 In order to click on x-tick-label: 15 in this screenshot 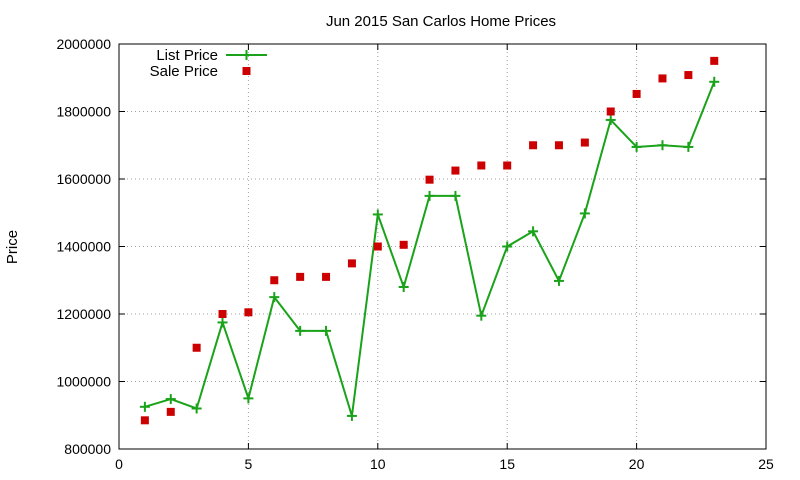, I will do `click(507, 464)`.